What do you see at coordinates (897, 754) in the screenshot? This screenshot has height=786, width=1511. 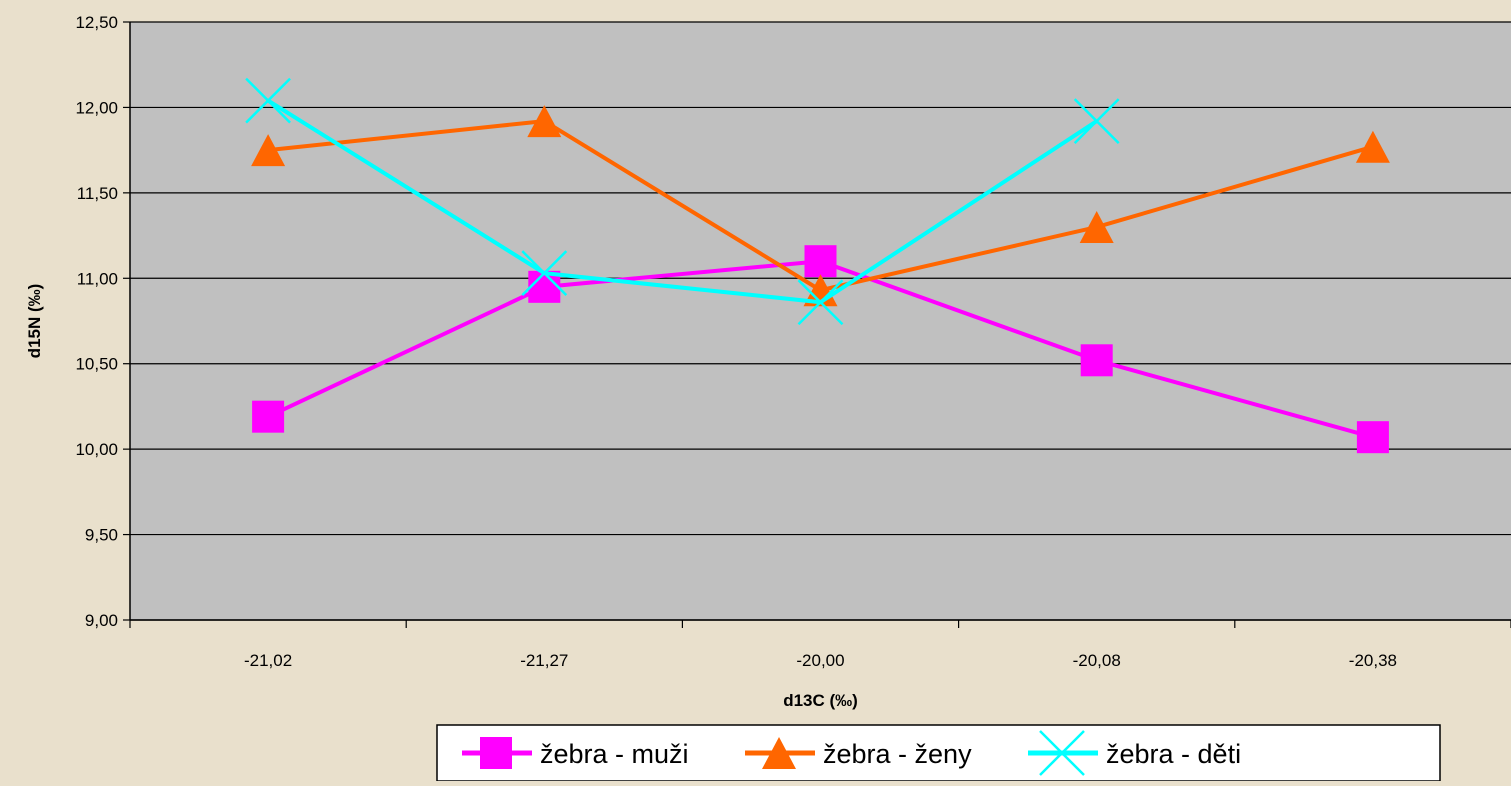 I see `legend-label: žebra - ženy` at bounding box center [897, 754].